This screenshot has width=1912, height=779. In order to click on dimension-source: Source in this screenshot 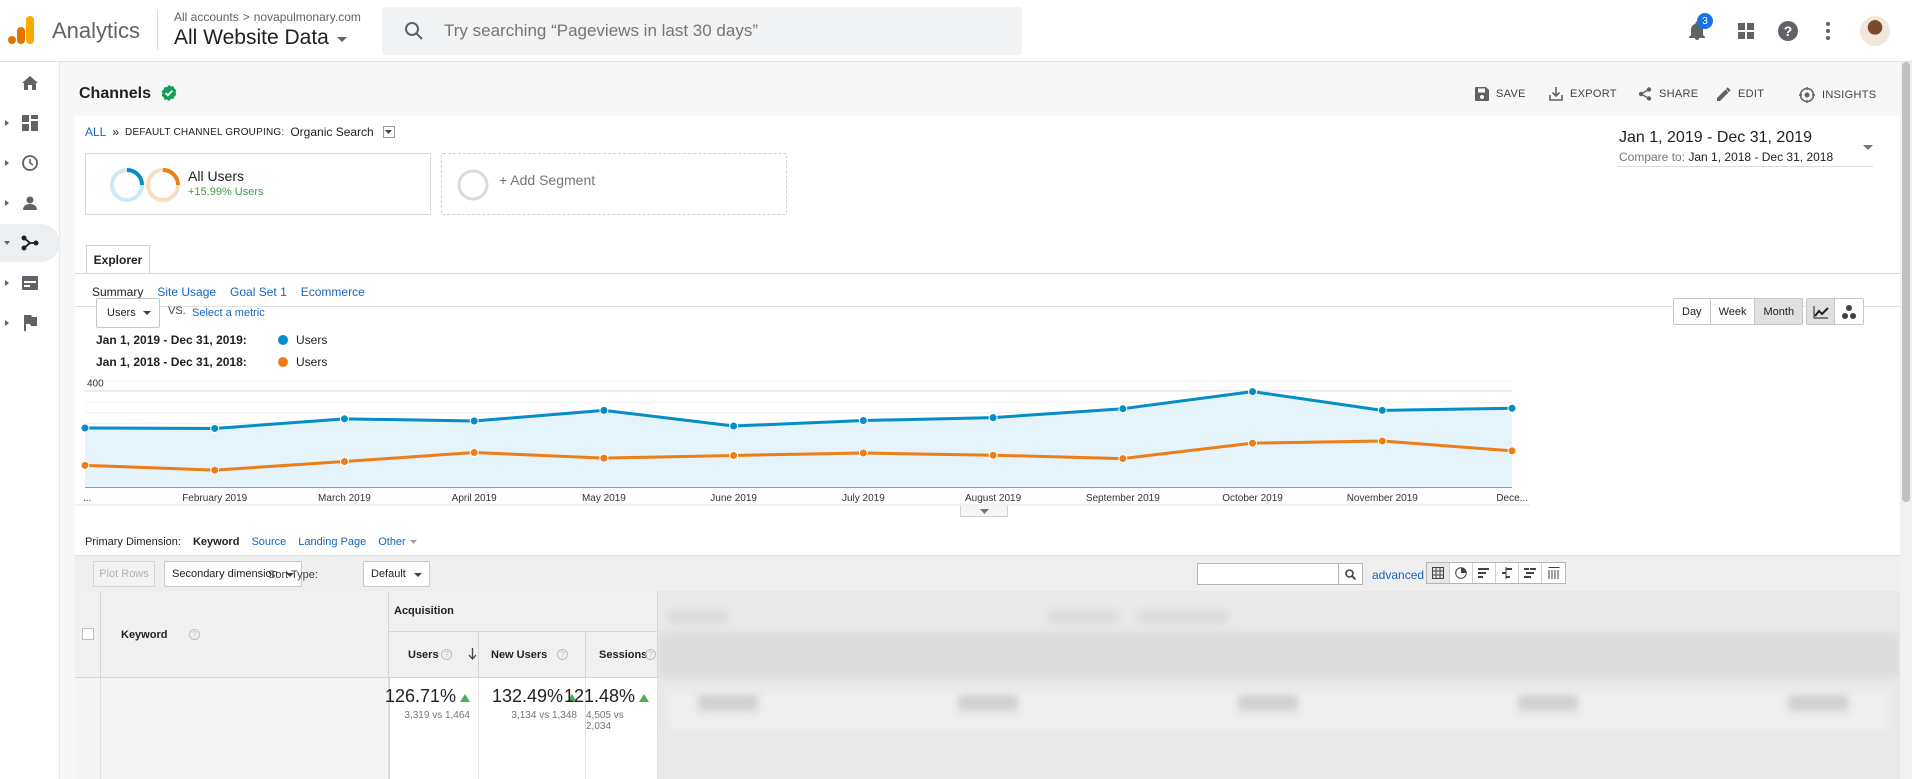, I will do `click(269, 542)`.